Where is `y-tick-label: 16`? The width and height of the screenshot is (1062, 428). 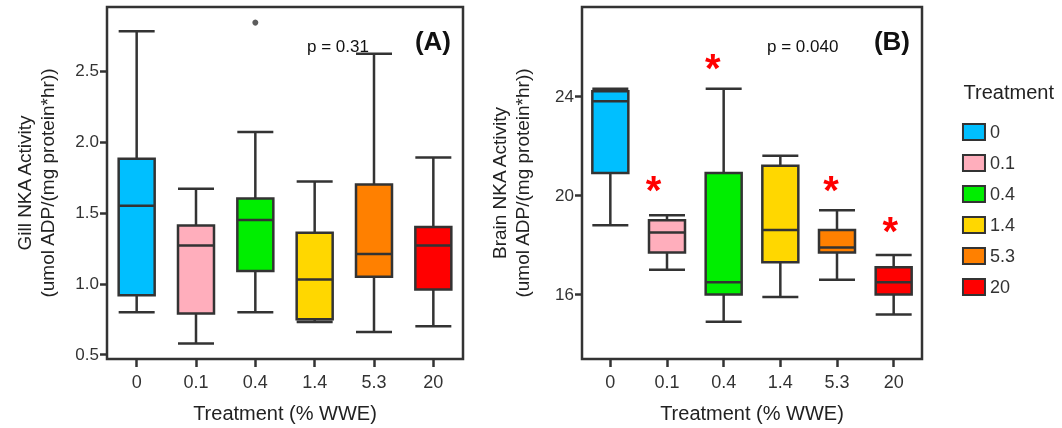 y-tick-label: 16 is located at coordinates (564, 295).